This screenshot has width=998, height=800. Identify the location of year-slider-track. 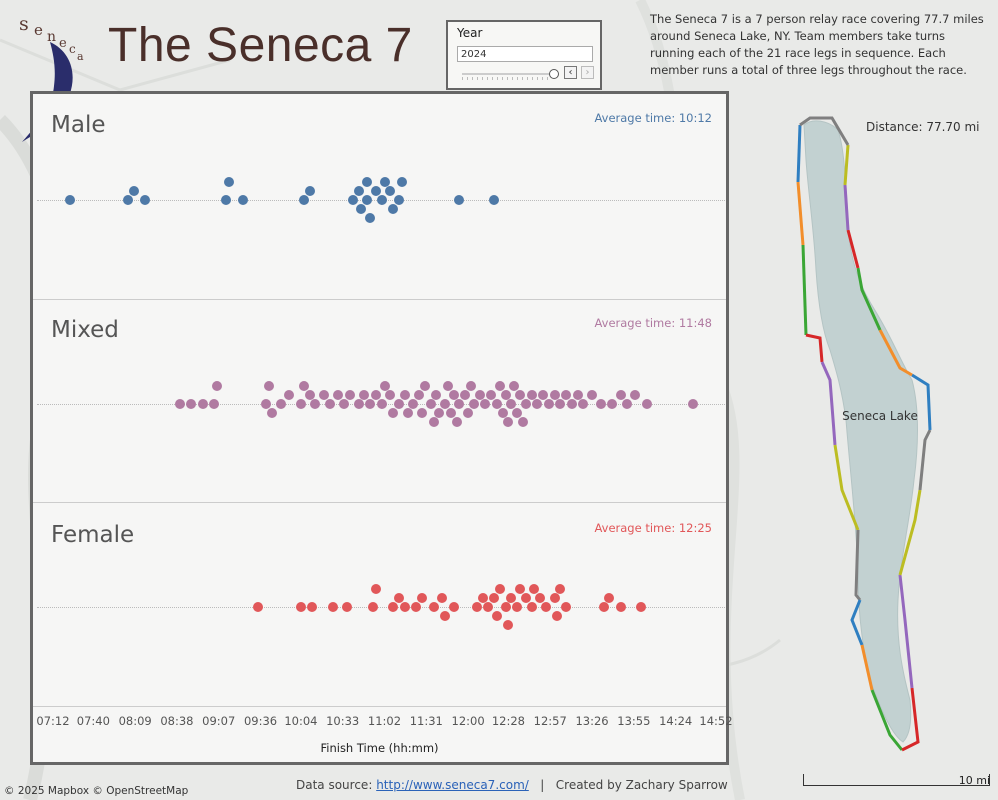
(506, 74).